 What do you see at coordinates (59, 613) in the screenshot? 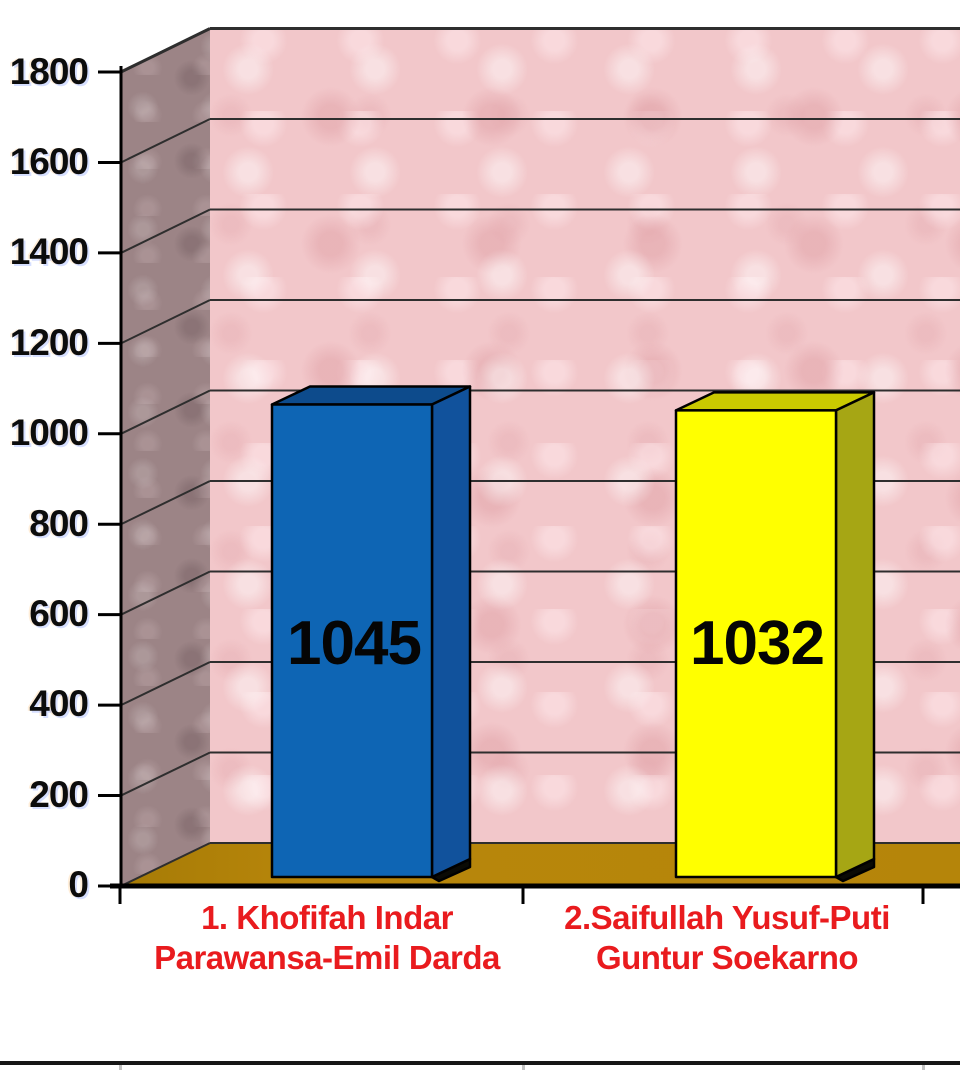
I see `y-axis-label-600: 600` at bounding box center [59, 613].